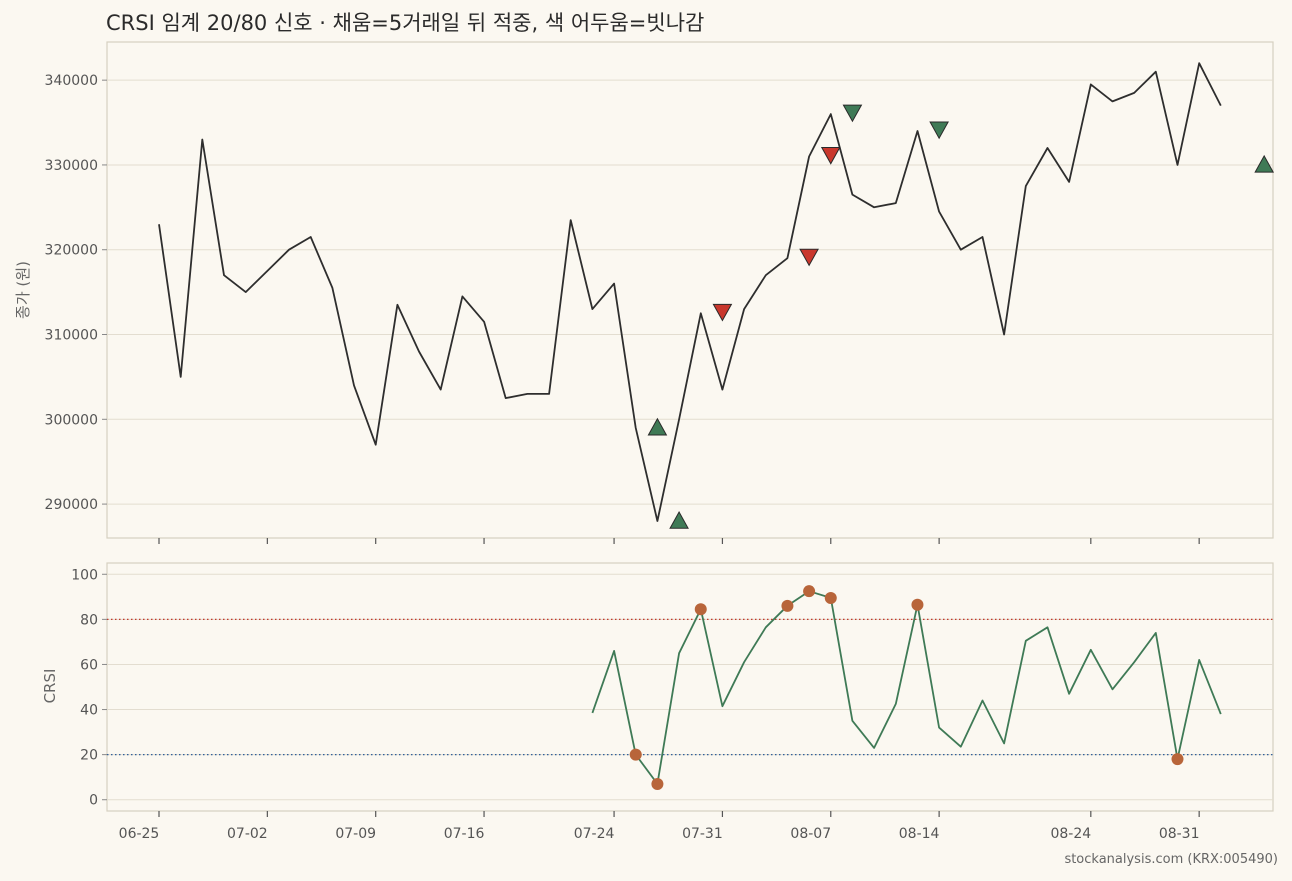 The image size is (1292, 881). What do you see at coordinates (89, 711) in the screenshot?
I see `crsi-y-tick-label: 40` at bounding box center [89, 711].